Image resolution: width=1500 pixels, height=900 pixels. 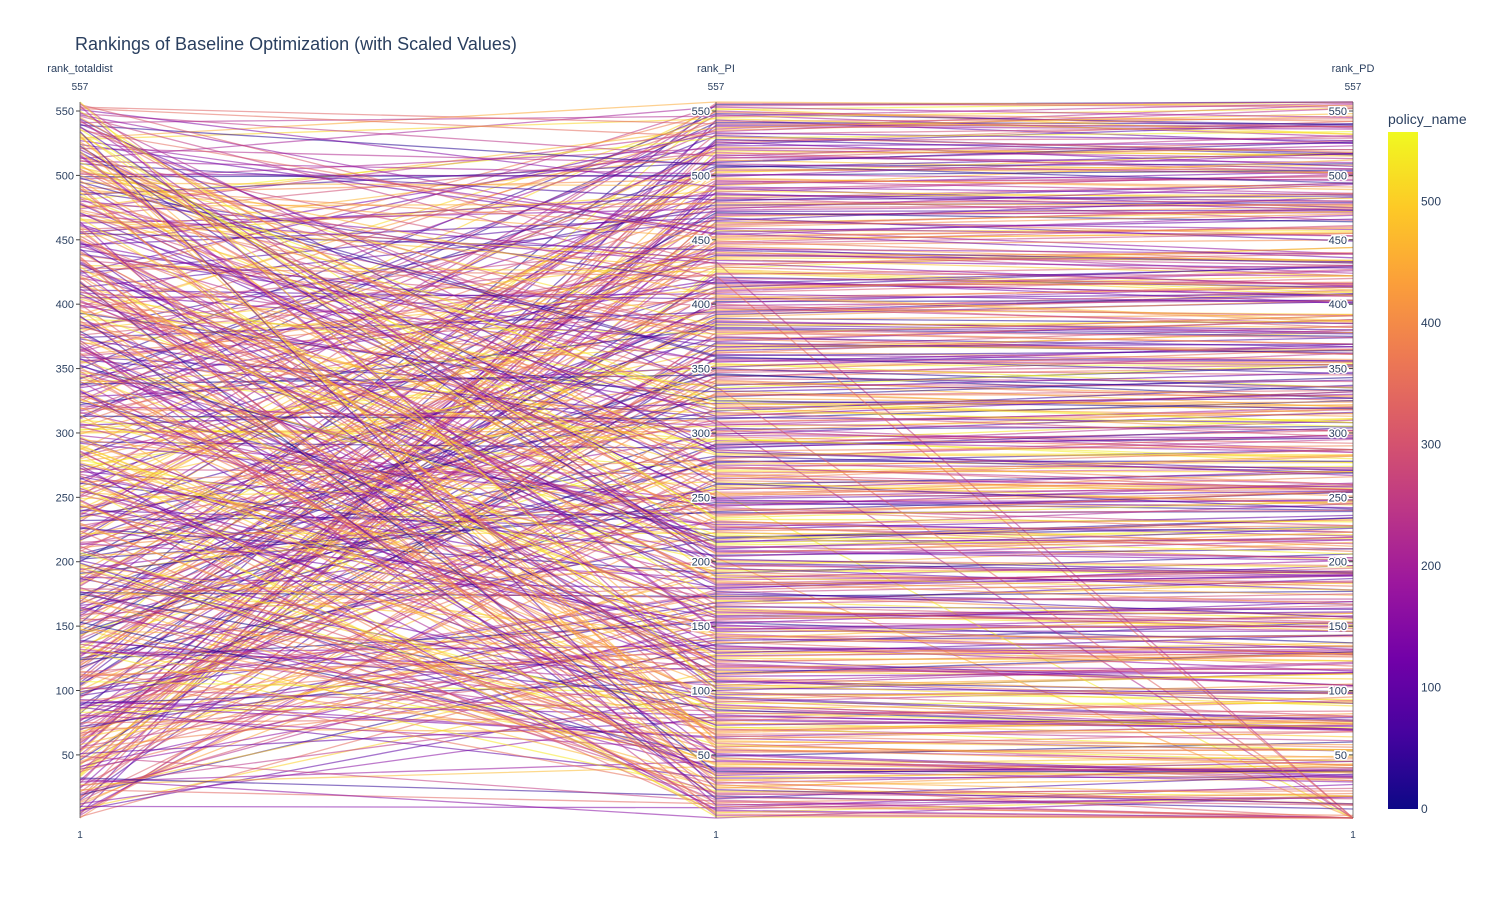 What do you see at coordinates (1431, 566) in the screenshot?
I see `colorbar-tick-label: 200` at bounding box center [1431, 566].